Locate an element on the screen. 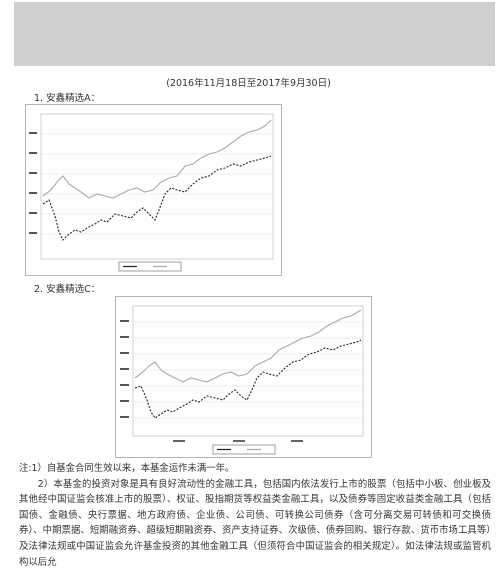 This screenshot has height=579, width=497. chart-c-legend is located at coordinates (244, 449).